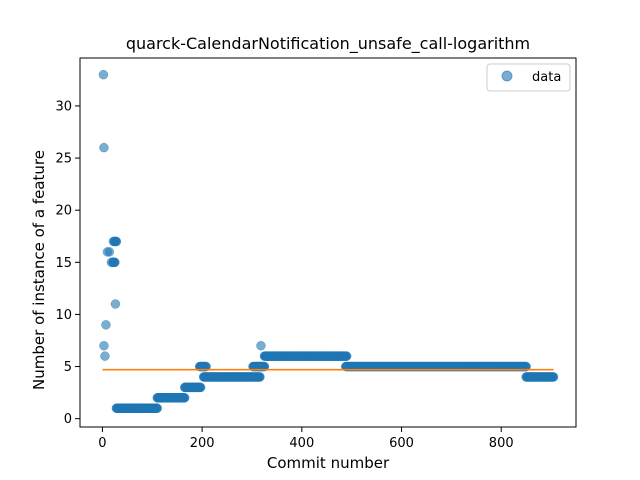  Describe the element at coordinates (63, 211) in the screenshot. I see `y-tick-label: 20` at that location.